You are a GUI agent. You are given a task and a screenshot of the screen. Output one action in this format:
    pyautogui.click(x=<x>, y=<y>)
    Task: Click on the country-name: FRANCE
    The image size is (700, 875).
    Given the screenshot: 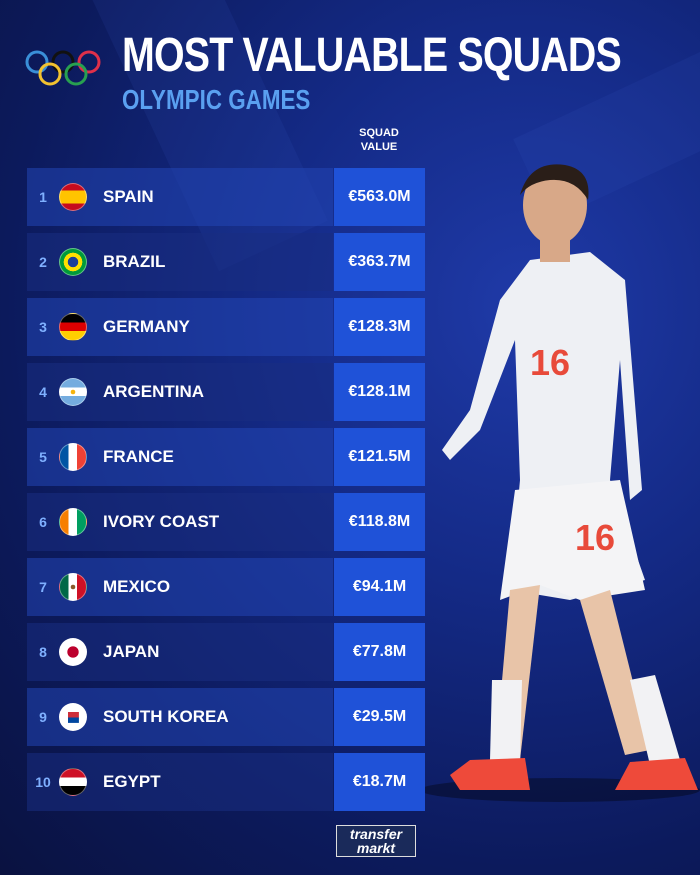 What is the action you would take?
    pyautogui.click(x=138, y=456)
    